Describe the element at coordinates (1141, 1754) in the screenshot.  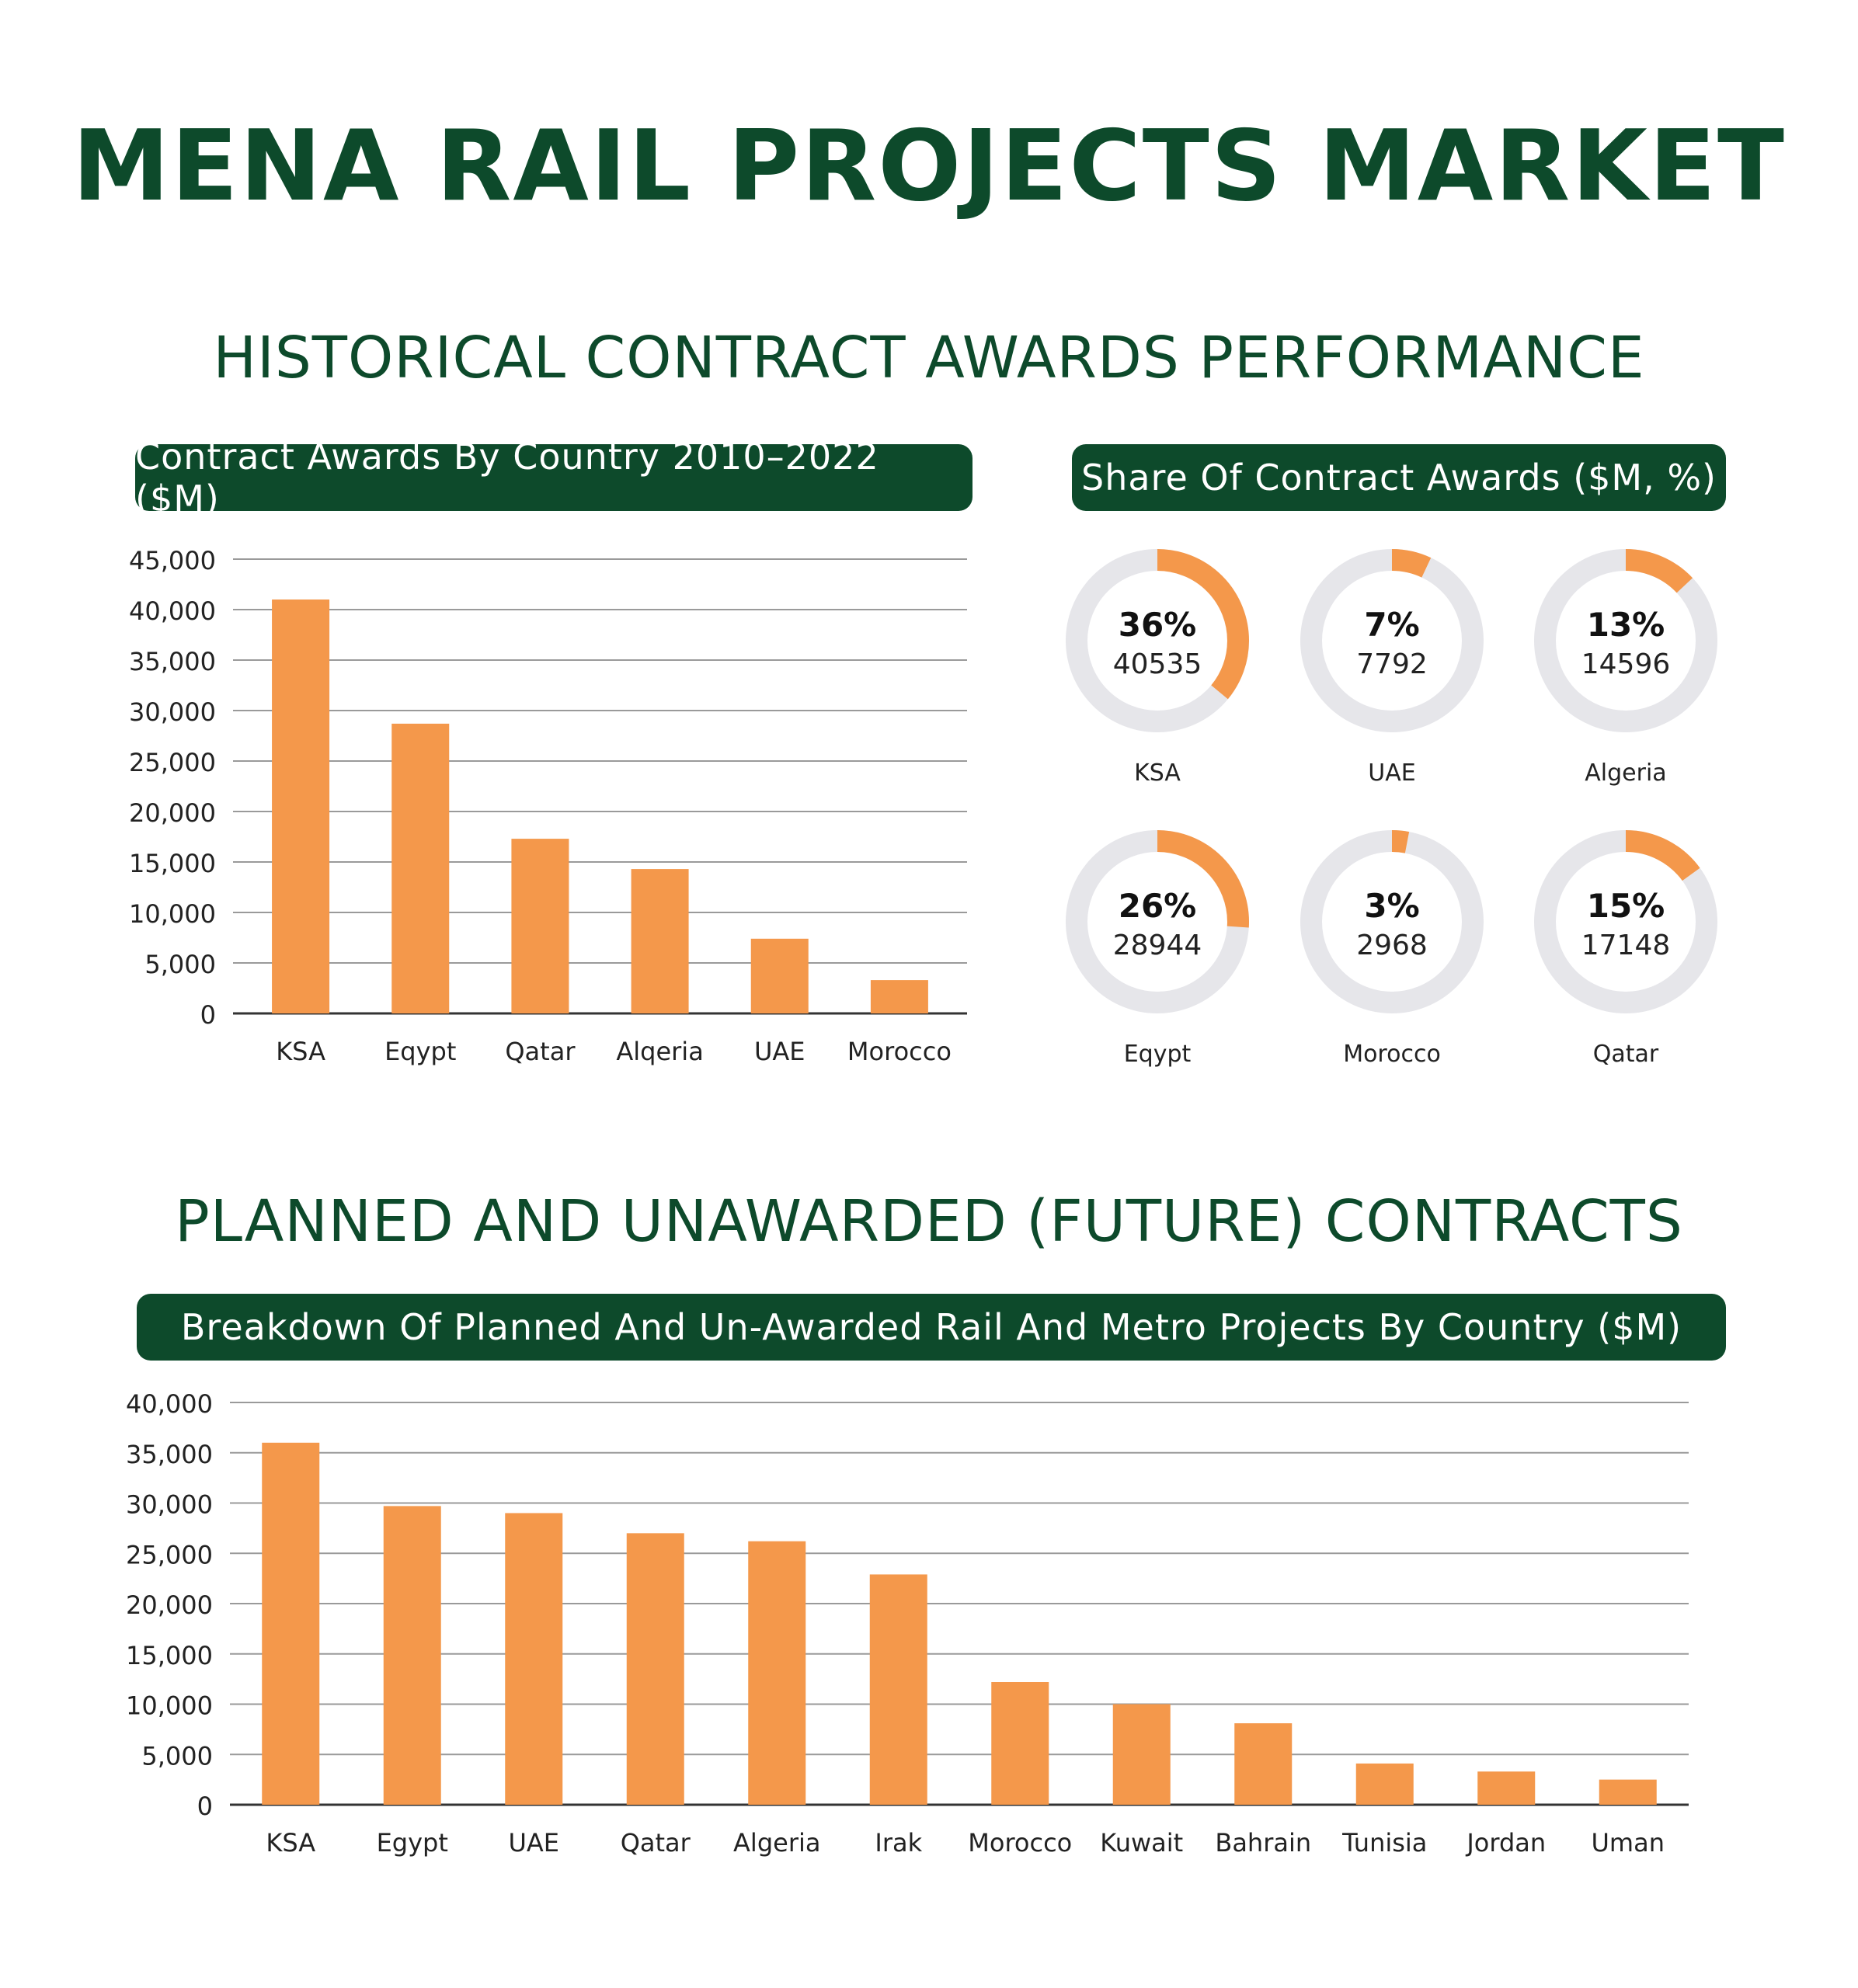
I see `bar-kuwait` at that location.